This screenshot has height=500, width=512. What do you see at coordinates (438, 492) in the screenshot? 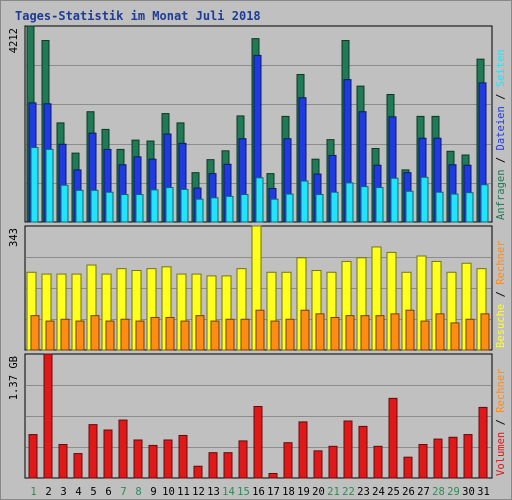
I see `x-tick-label: 28` at bounding box center [438, 492].